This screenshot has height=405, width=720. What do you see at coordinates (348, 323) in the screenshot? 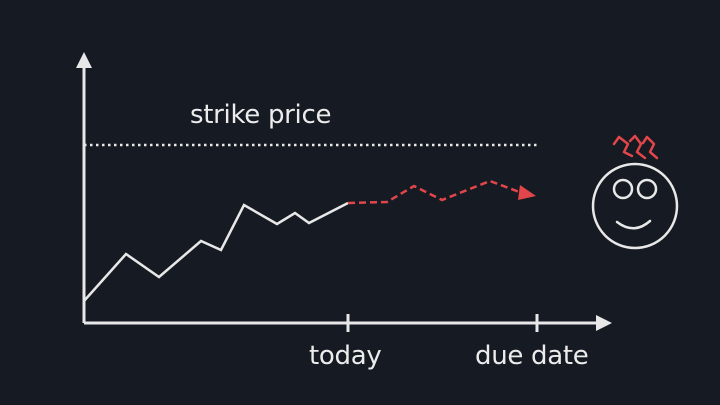
I see `x-axis` at bounding box center [348, 323].